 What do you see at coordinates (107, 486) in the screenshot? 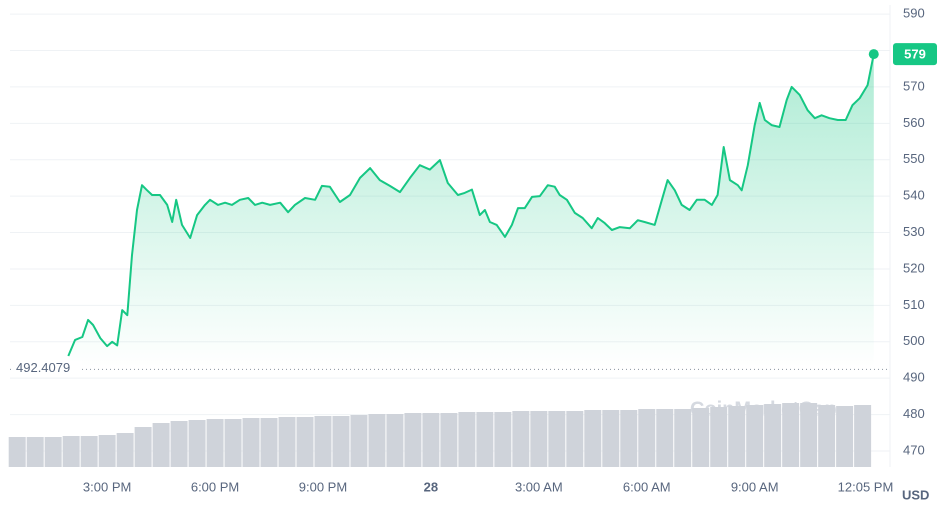
I see `x-tick-label: 3:00 PM` at bounding box center [107, 486].